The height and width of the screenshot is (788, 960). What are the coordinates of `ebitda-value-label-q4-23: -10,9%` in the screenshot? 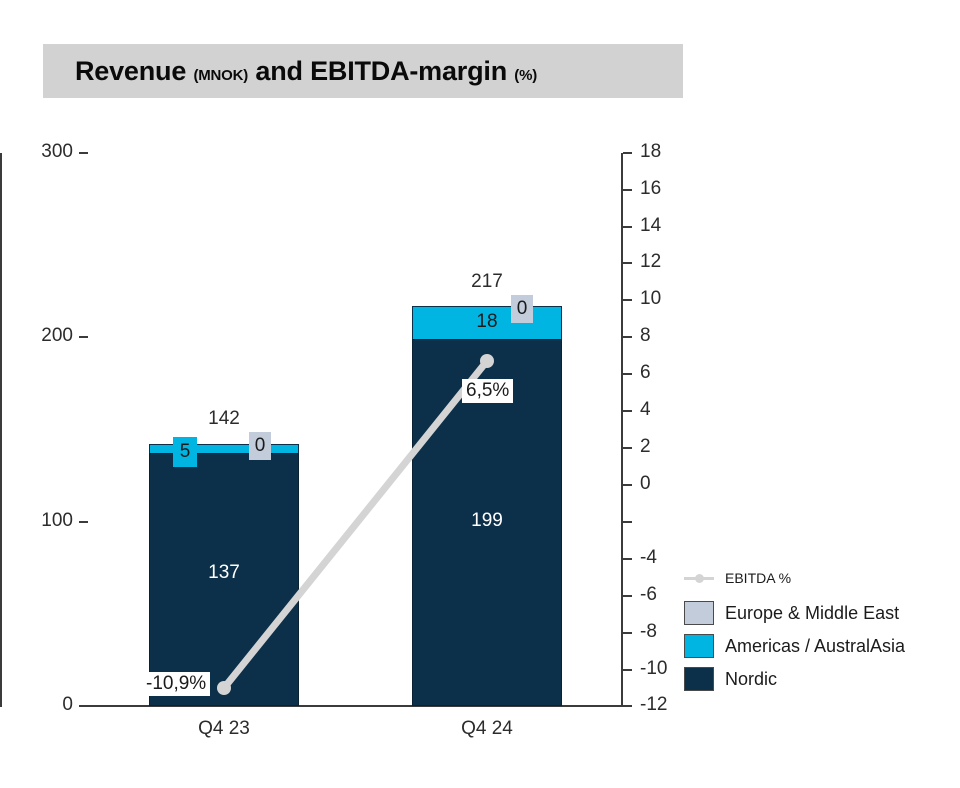 It's located at (176, 684).